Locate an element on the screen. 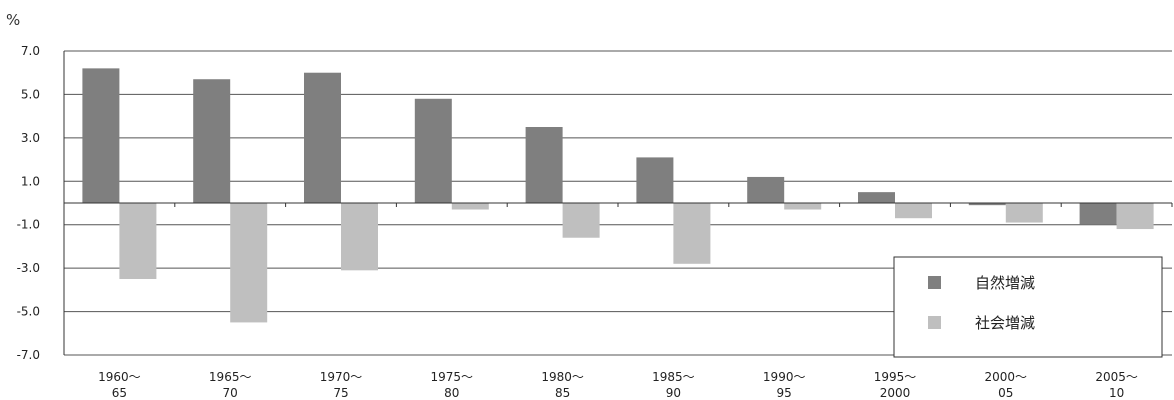  x-tick-label-line2: 90 is located at coordinates (673, 393).